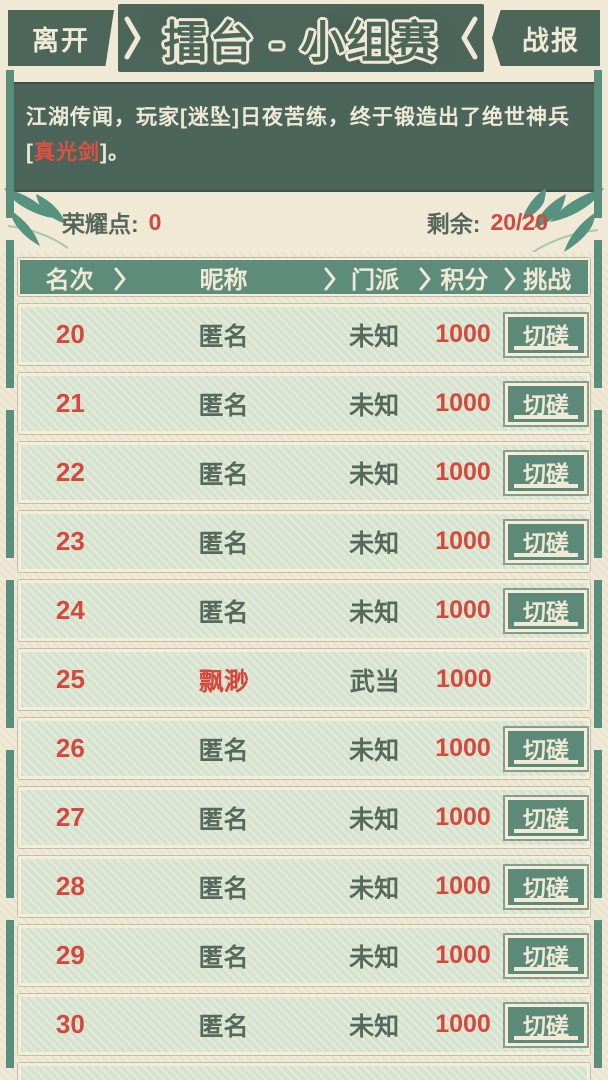 Image resolution: width=608 pixels, height=1080 pixels. I want to click on page-title: 擂台 - 小组赛, so click(301, 42).